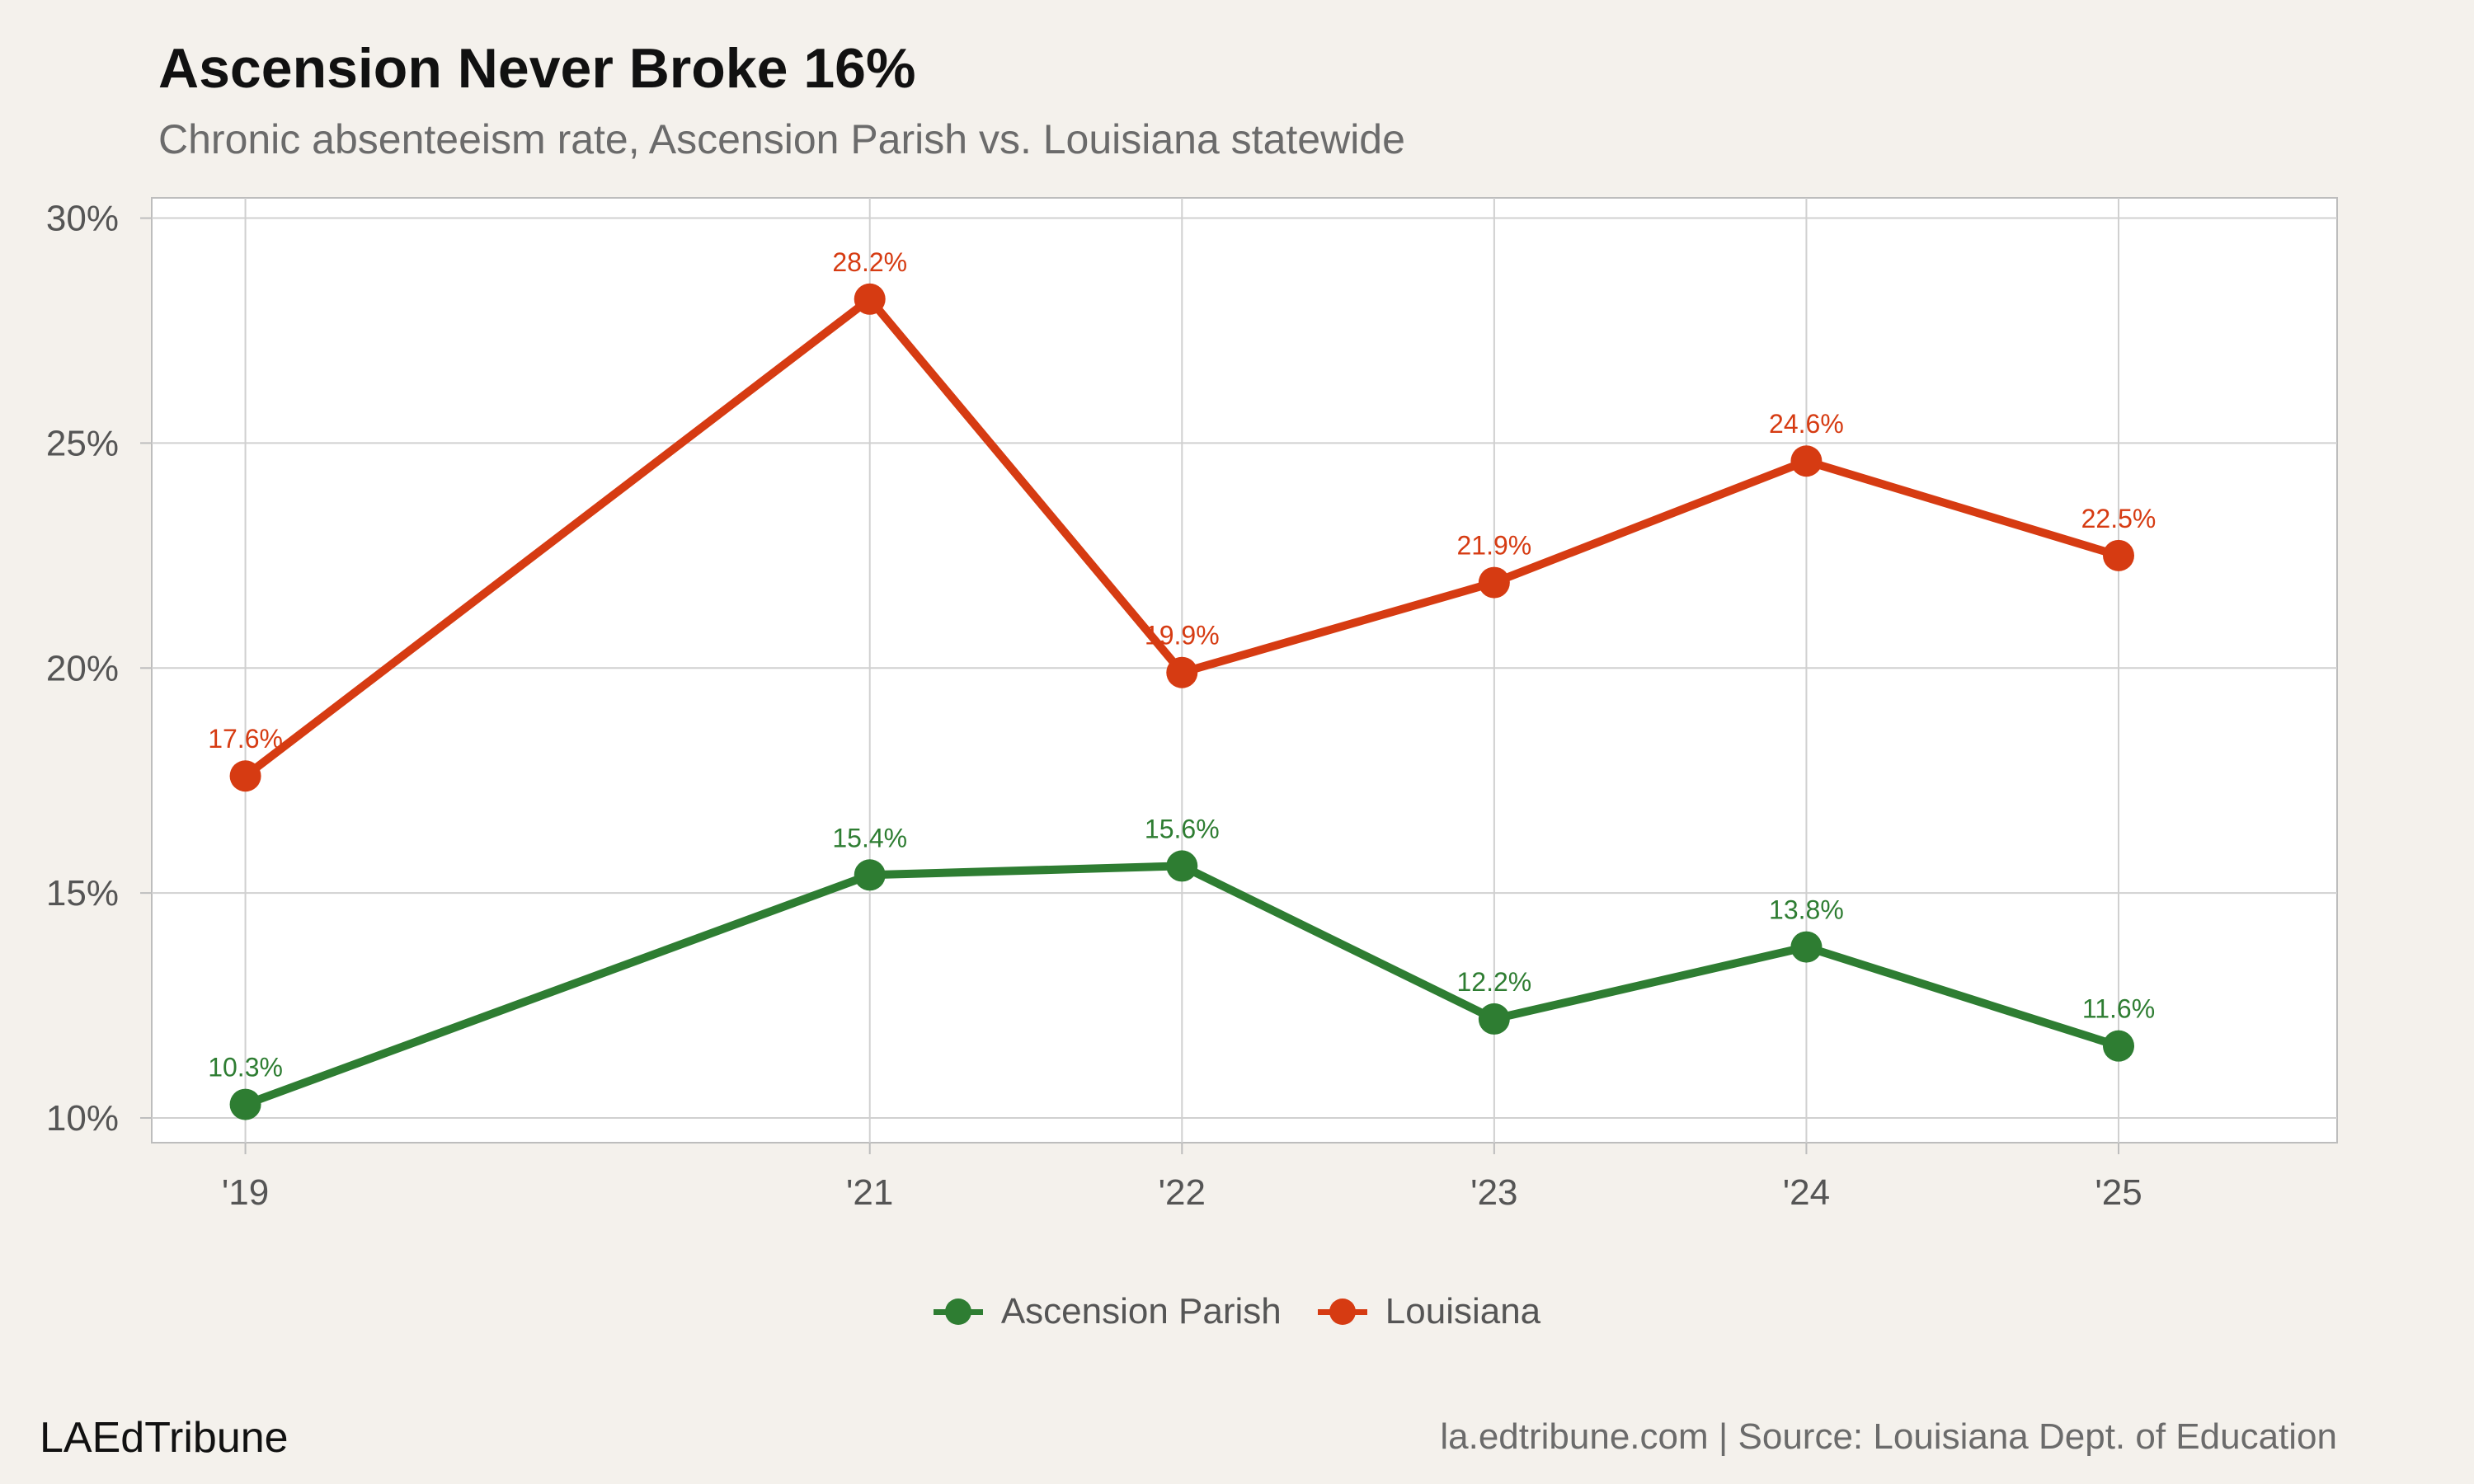  I want to click on y-tick-label: 20%, so click(82, 668).